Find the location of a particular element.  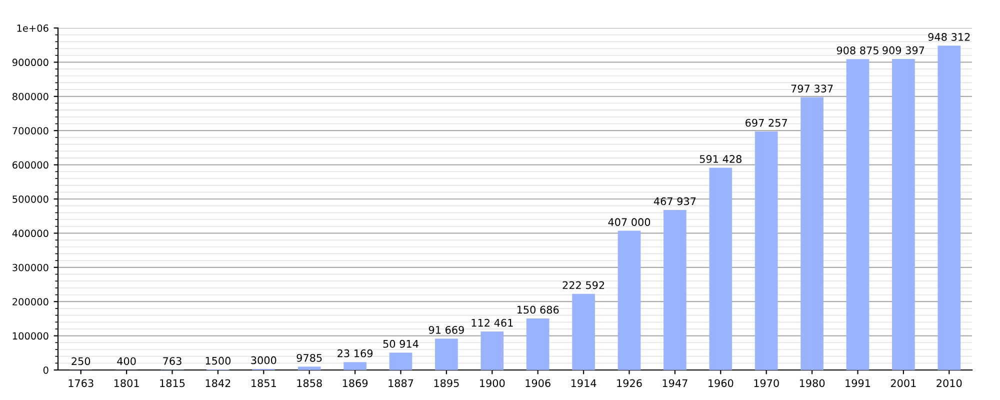

x-tick-label: 1900 is located at coordinates (492, 383).